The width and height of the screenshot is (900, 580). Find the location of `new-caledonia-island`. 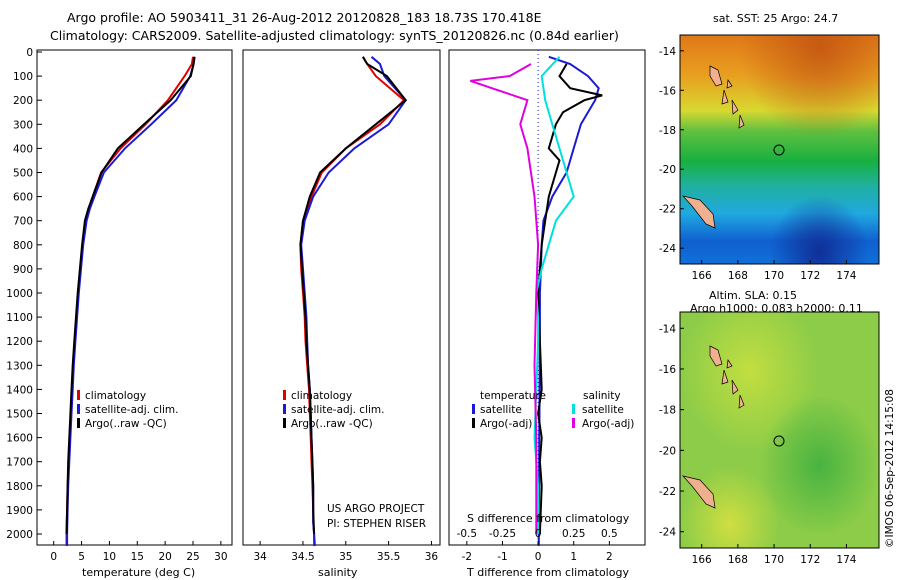

new-caledonia-island is located at coordinates (698, 212).